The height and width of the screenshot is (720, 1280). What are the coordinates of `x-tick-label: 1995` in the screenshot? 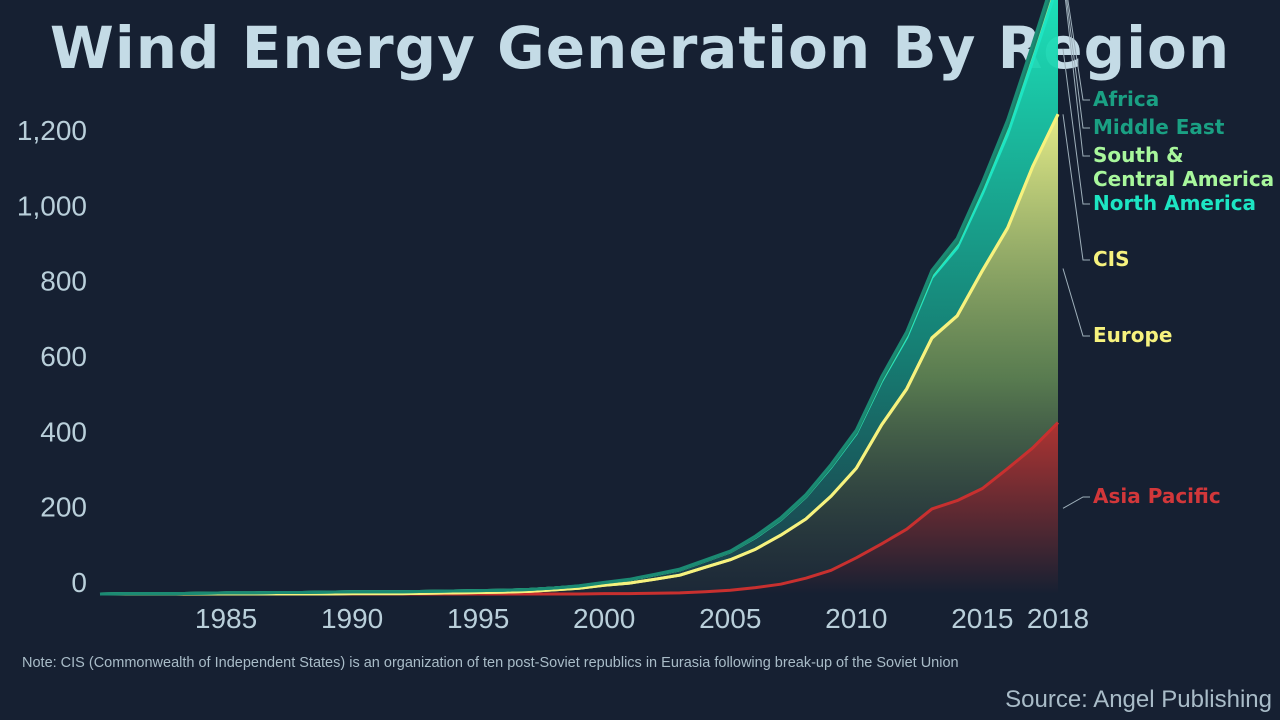 It's located at (478, 618).